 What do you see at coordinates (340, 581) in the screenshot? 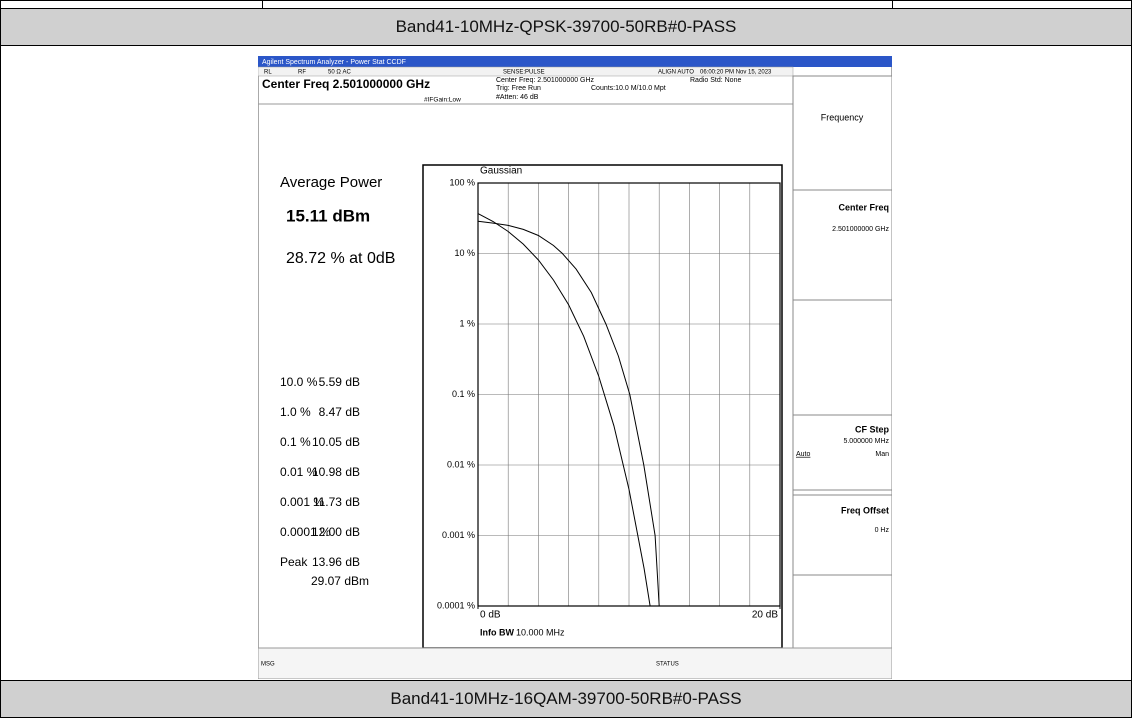
I see `peak-dbm: 29.07 dBm` at bounding box center [340, 581].